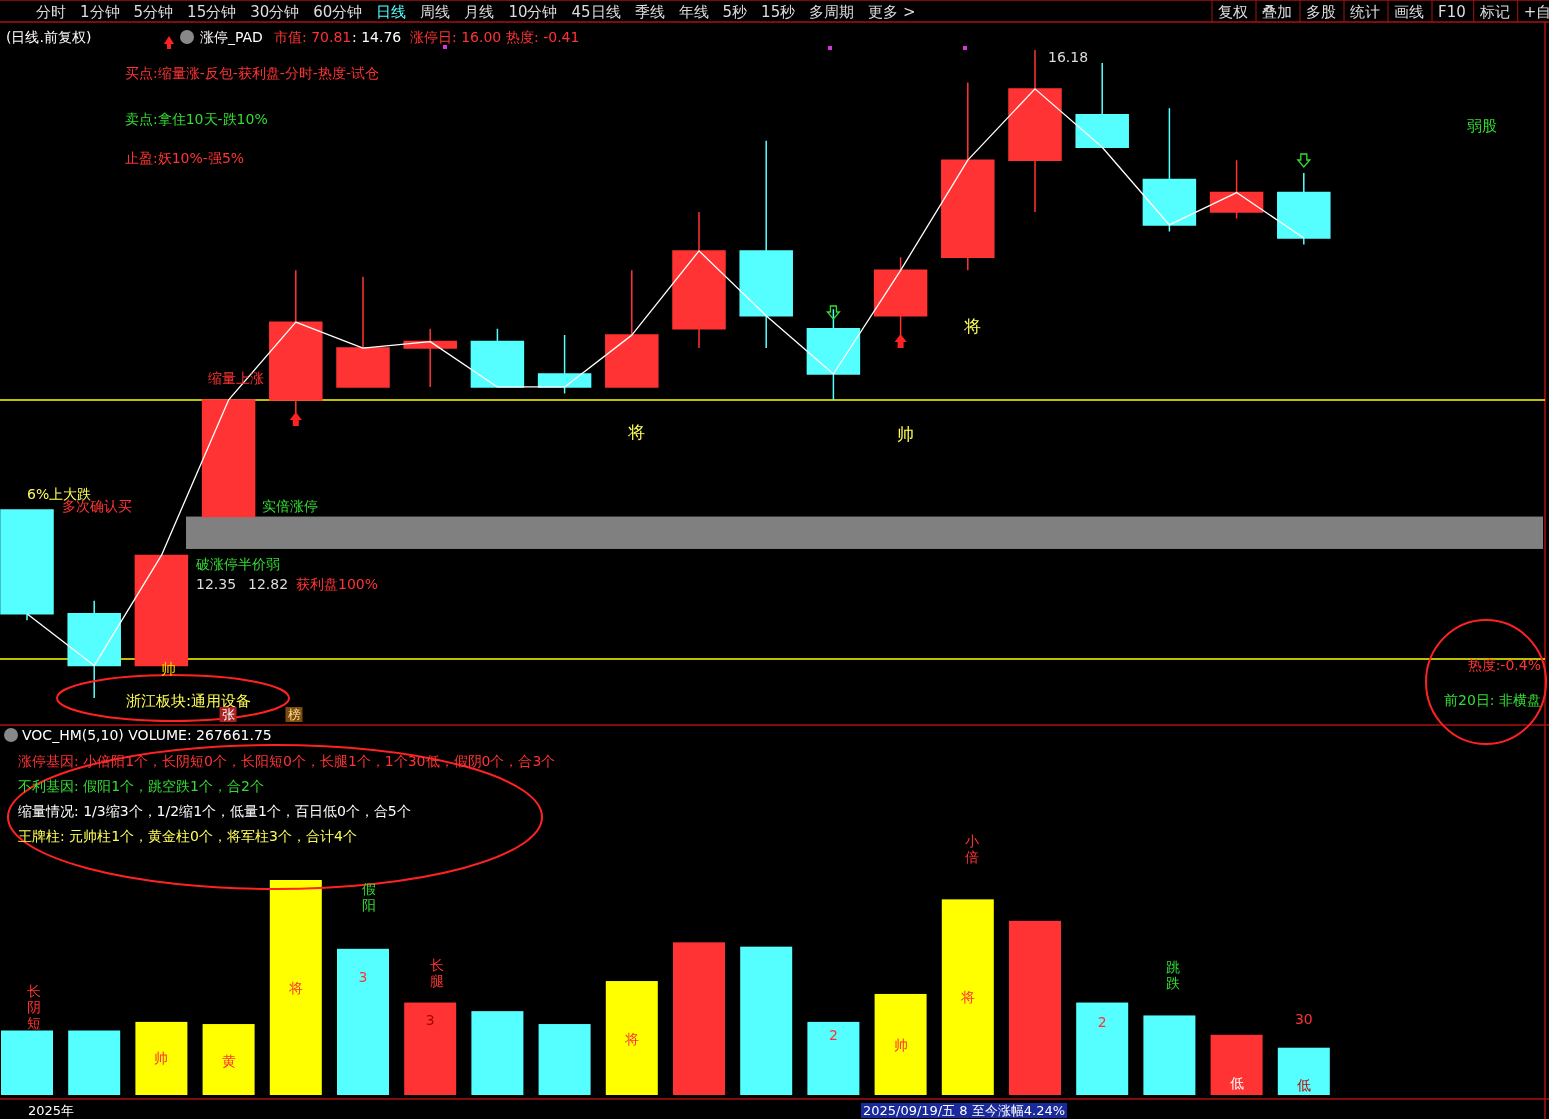 This screenshot has height=1119, width=1549. I want to click on text: 叠加, so click(1277, 12).